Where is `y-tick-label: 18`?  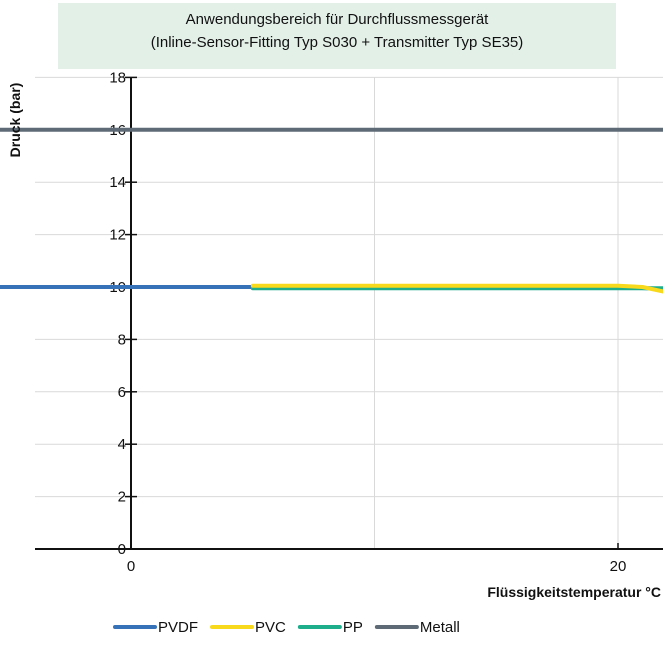 y-tick-label: 18 is located at coordinates (117, 77).